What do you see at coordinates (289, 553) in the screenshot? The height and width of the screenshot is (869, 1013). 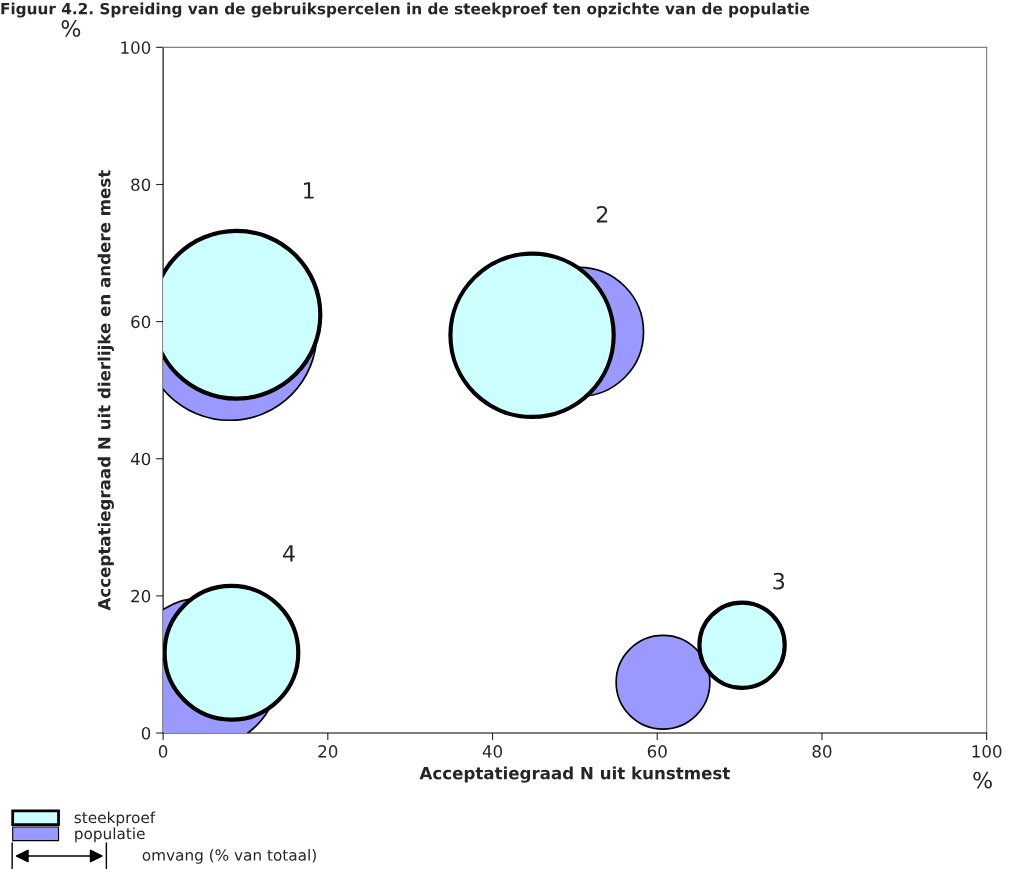 I see `annotation: 4` at bounding box center [289, 553].